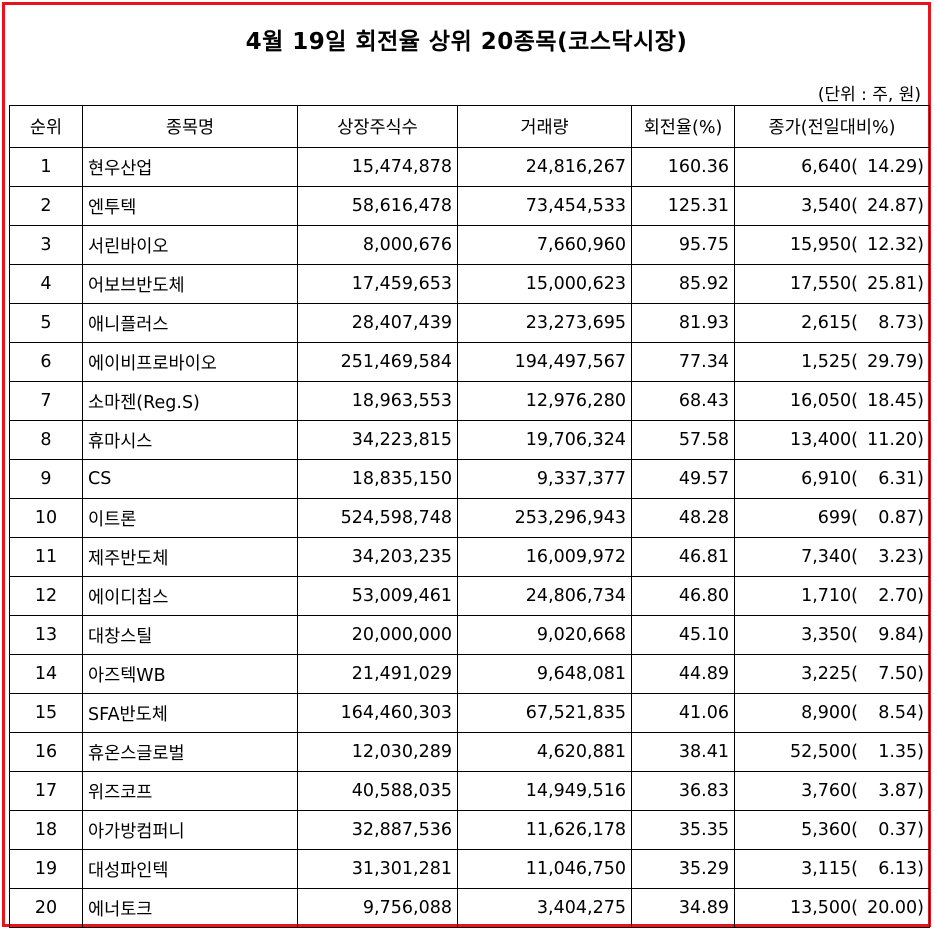 The image size is (937, 933). What do you see at coordinates (901, 635) in the screenshot?
I see `change-percent: 9.84)` at bounding box center [901, 635].